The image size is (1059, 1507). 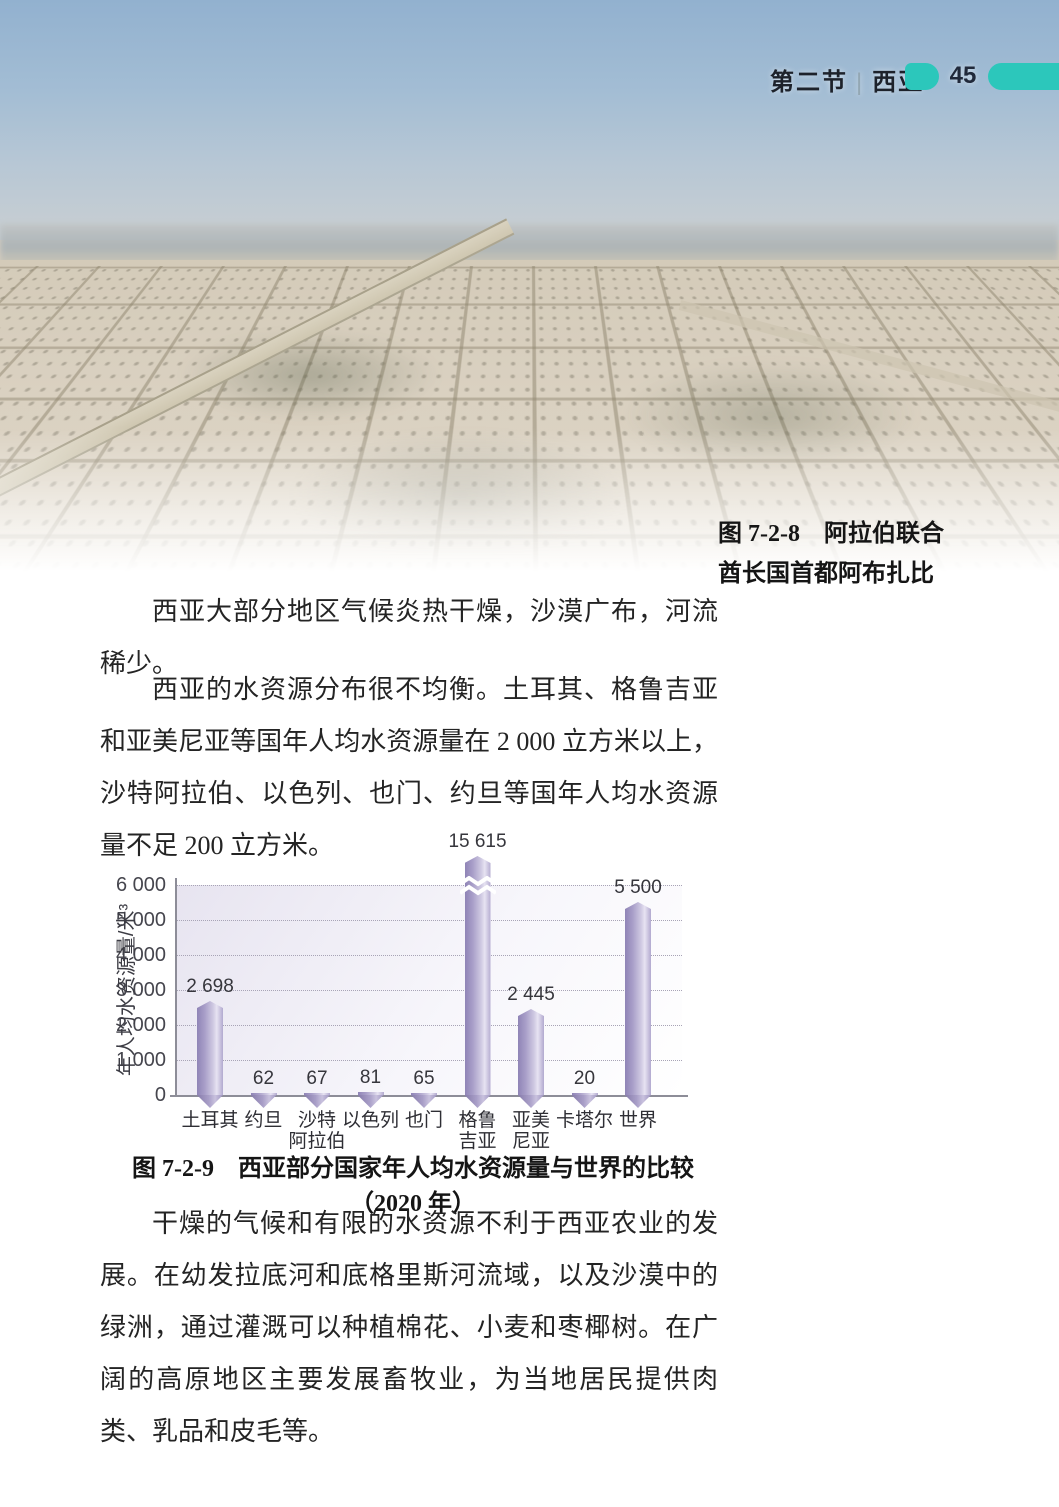 What do you see at coordinates (831, 534) in the screenshot?
I see `figure-7-2-8-caption-line1: 图 7-2-8 阿拉伯联合` at bounding box center [831, 534].